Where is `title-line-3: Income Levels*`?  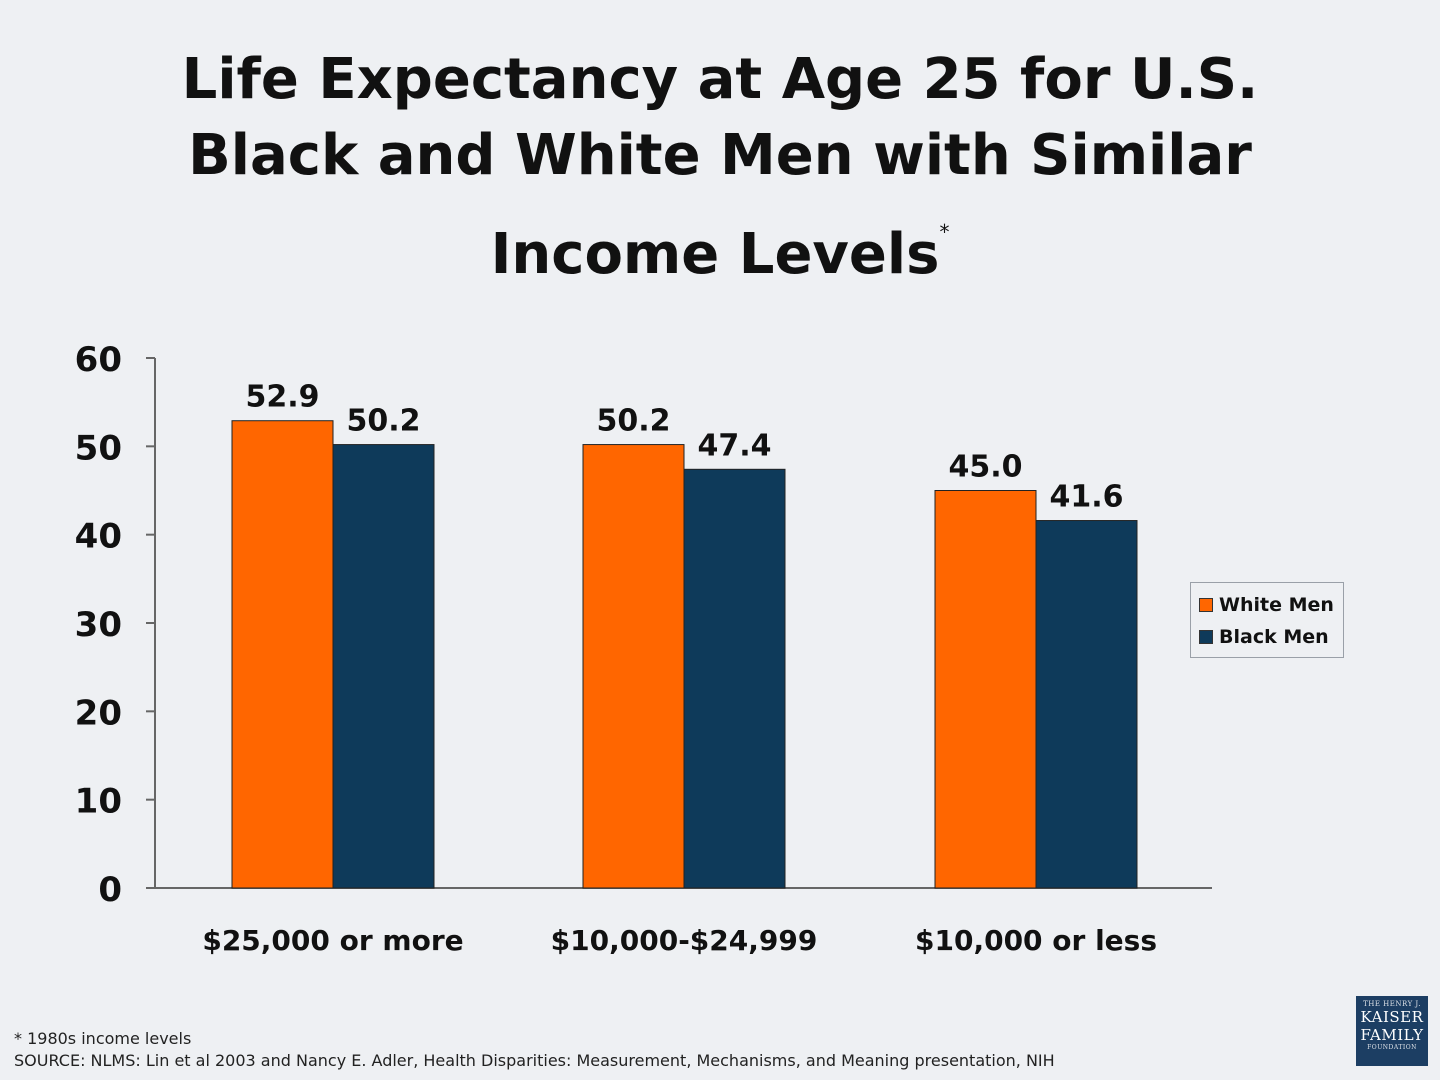 title-line-3: Income Levels* is located at coordinates (720, 243).